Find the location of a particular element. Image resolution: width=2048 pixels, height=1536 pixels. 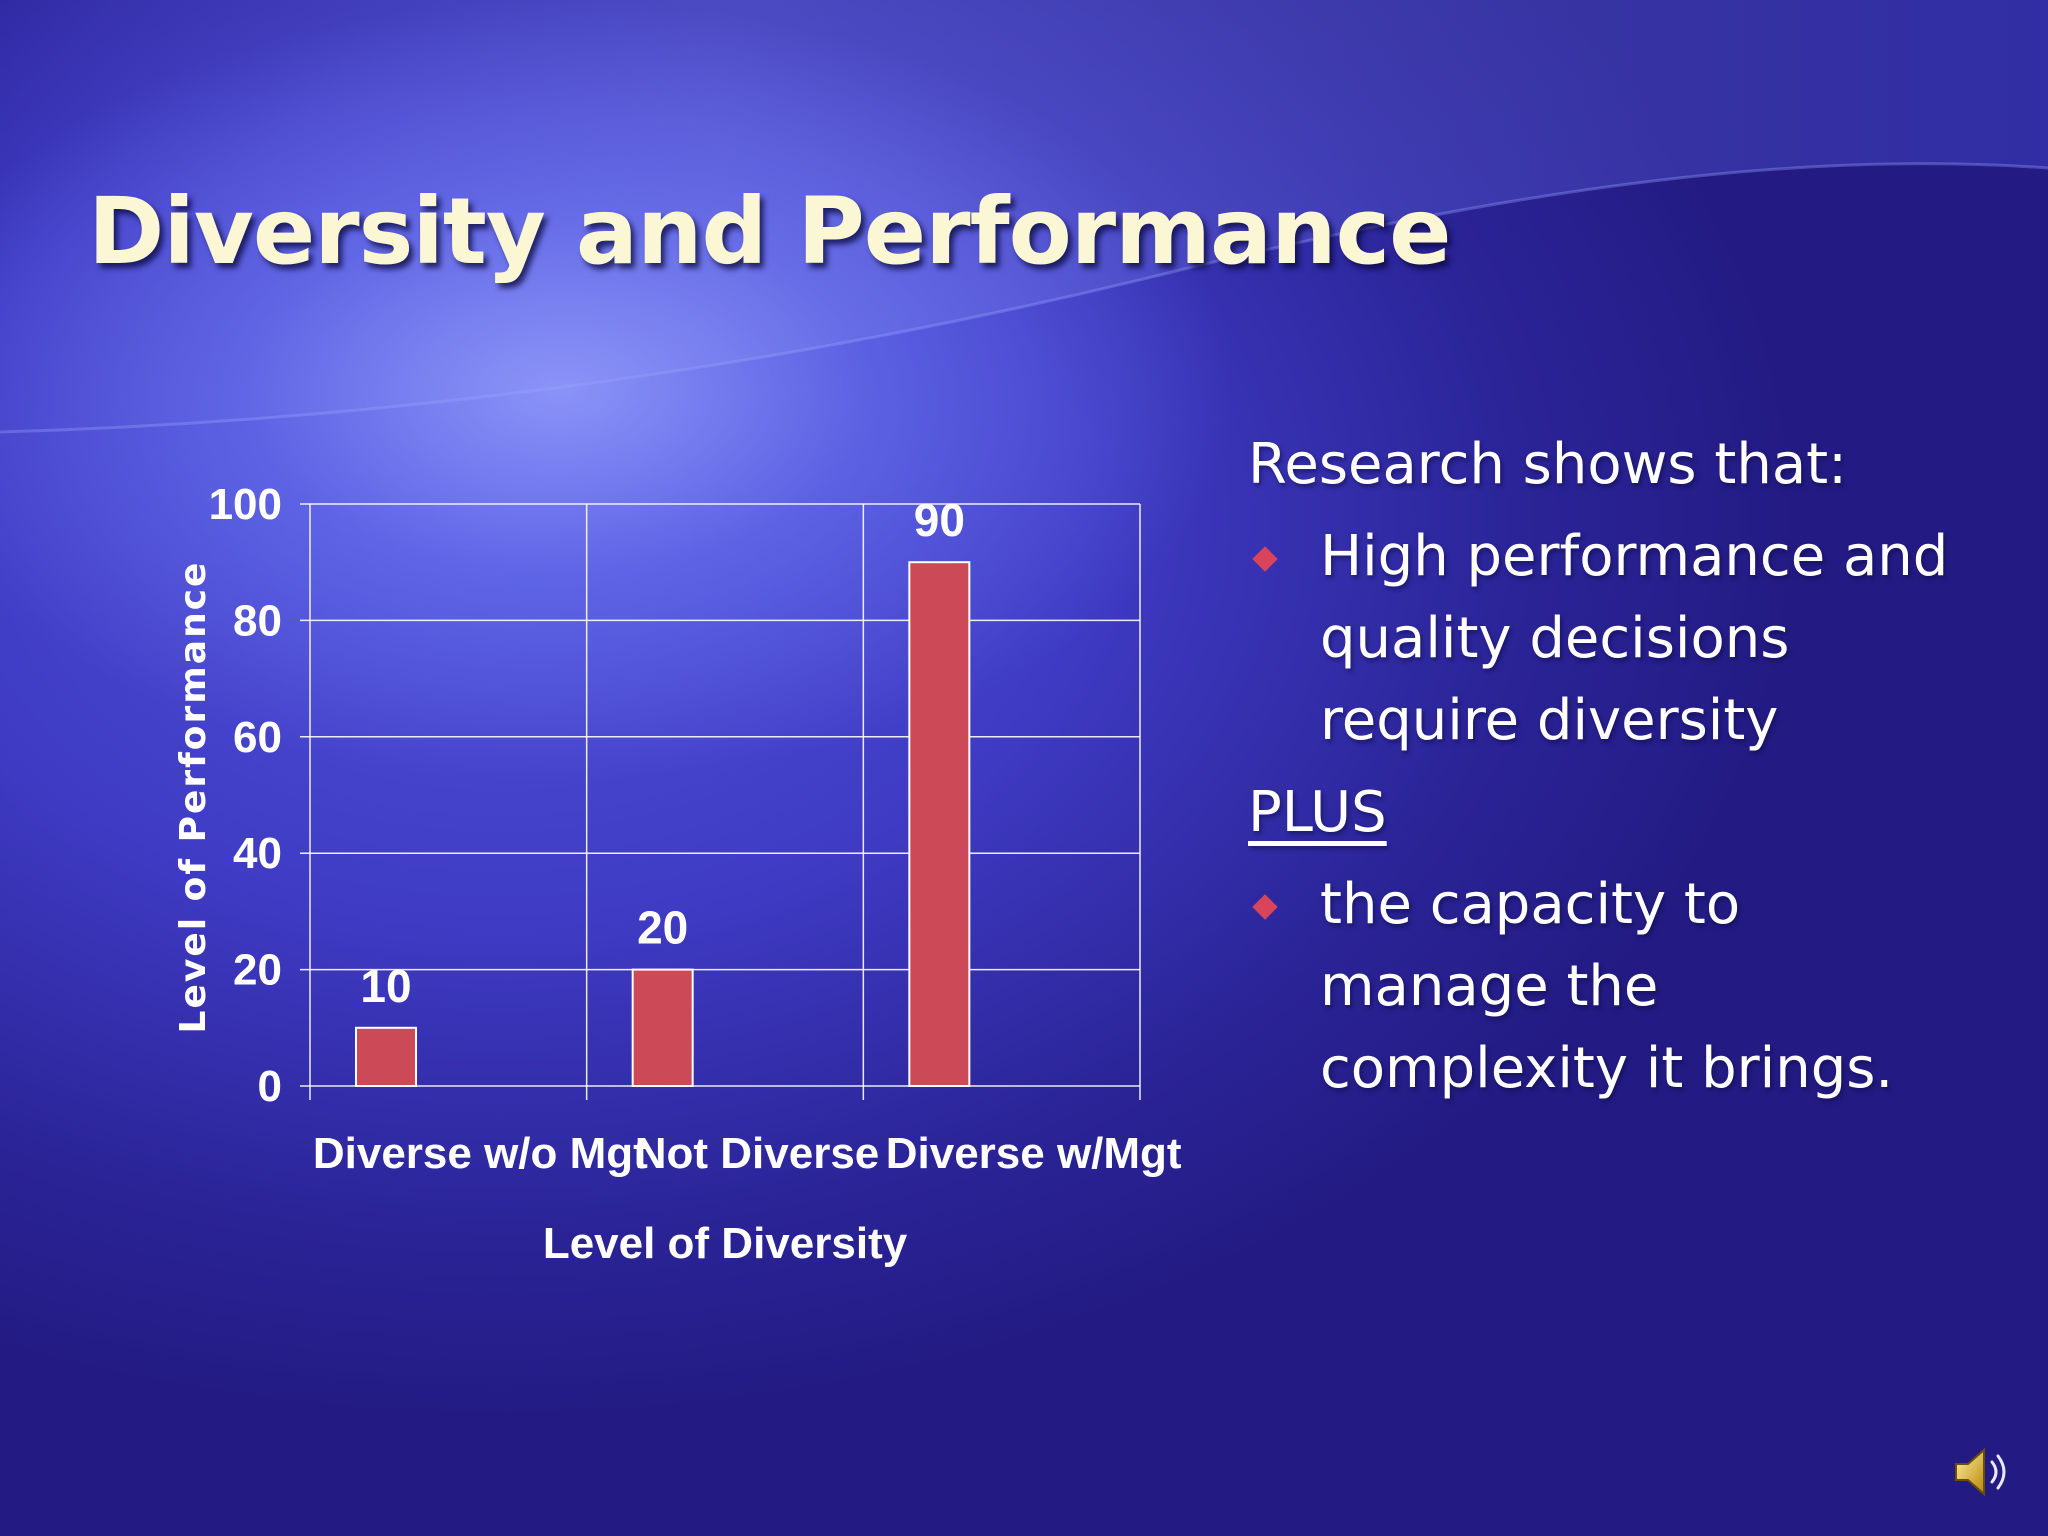

bullet2-line: manage the is located at coordinates (1489, 986).